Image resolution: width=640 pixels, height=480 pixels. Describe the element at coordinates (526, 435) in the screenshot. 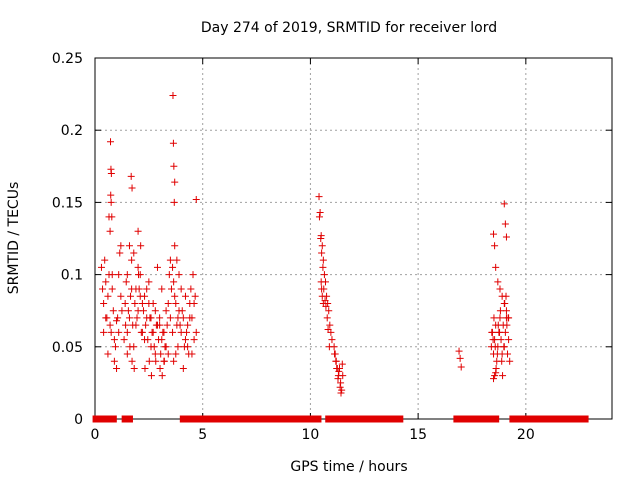

I see `x-tick-label: 20` at that location.